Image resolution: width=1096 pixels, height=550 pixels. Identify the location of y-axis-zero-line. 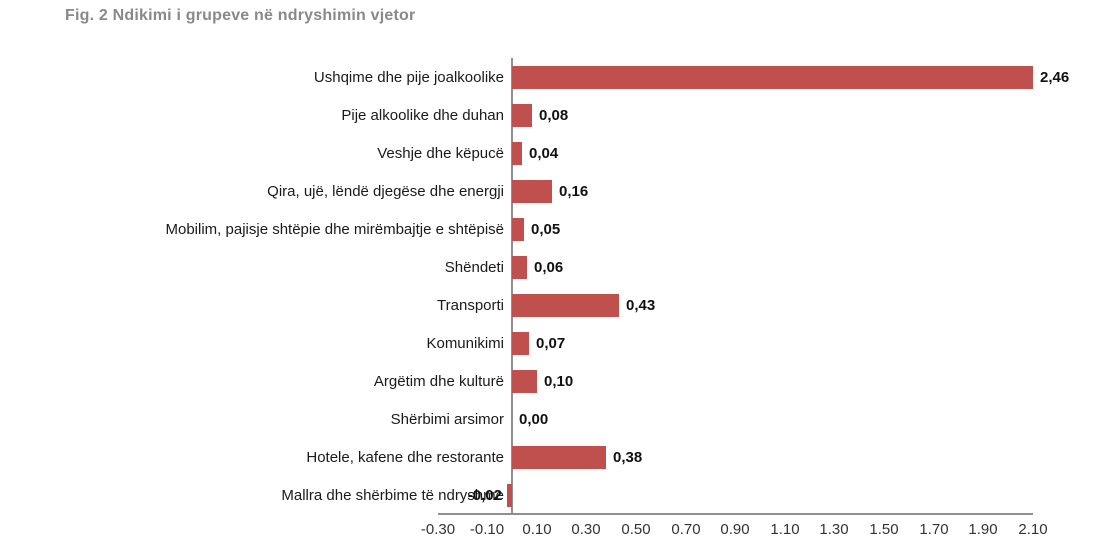
(512, 286).